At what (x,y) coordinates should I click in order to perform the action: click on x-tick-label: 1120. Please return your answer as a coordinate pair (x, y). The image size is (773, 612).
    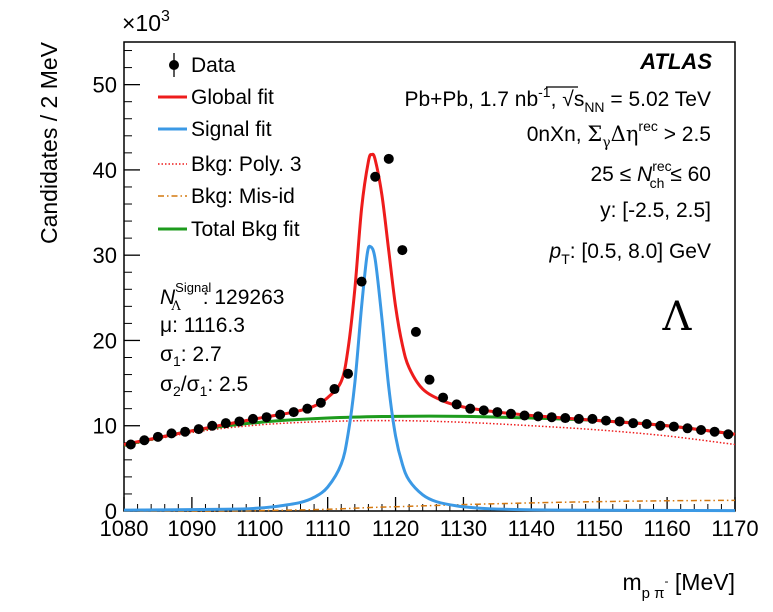
    Looking at the image, I should click on (395, 528).